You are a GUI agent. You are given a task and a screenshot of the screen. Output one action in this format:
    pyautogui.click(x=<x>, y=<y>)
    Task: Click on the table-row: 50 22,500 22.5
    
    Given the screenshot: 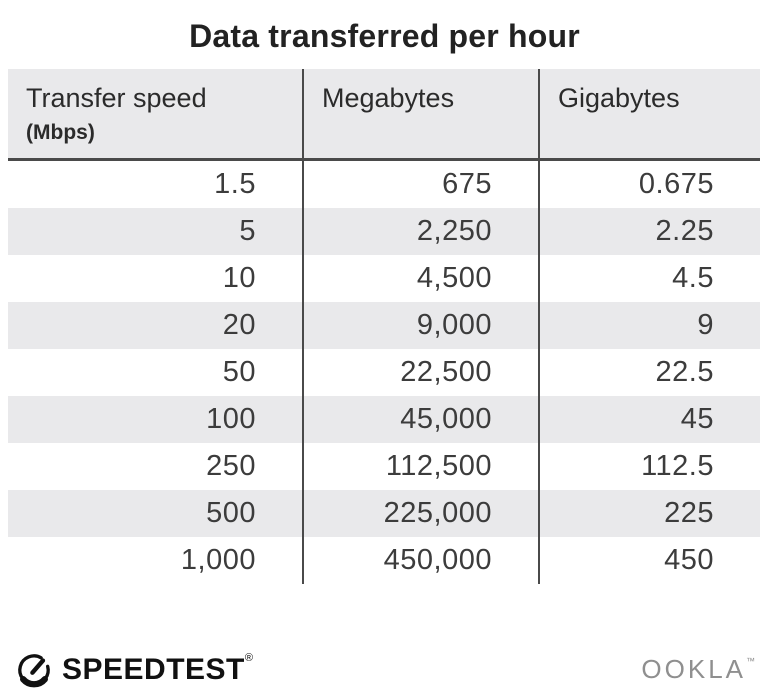 What is the action you would take?
    pyautogui.click(x=384, y=372)
    